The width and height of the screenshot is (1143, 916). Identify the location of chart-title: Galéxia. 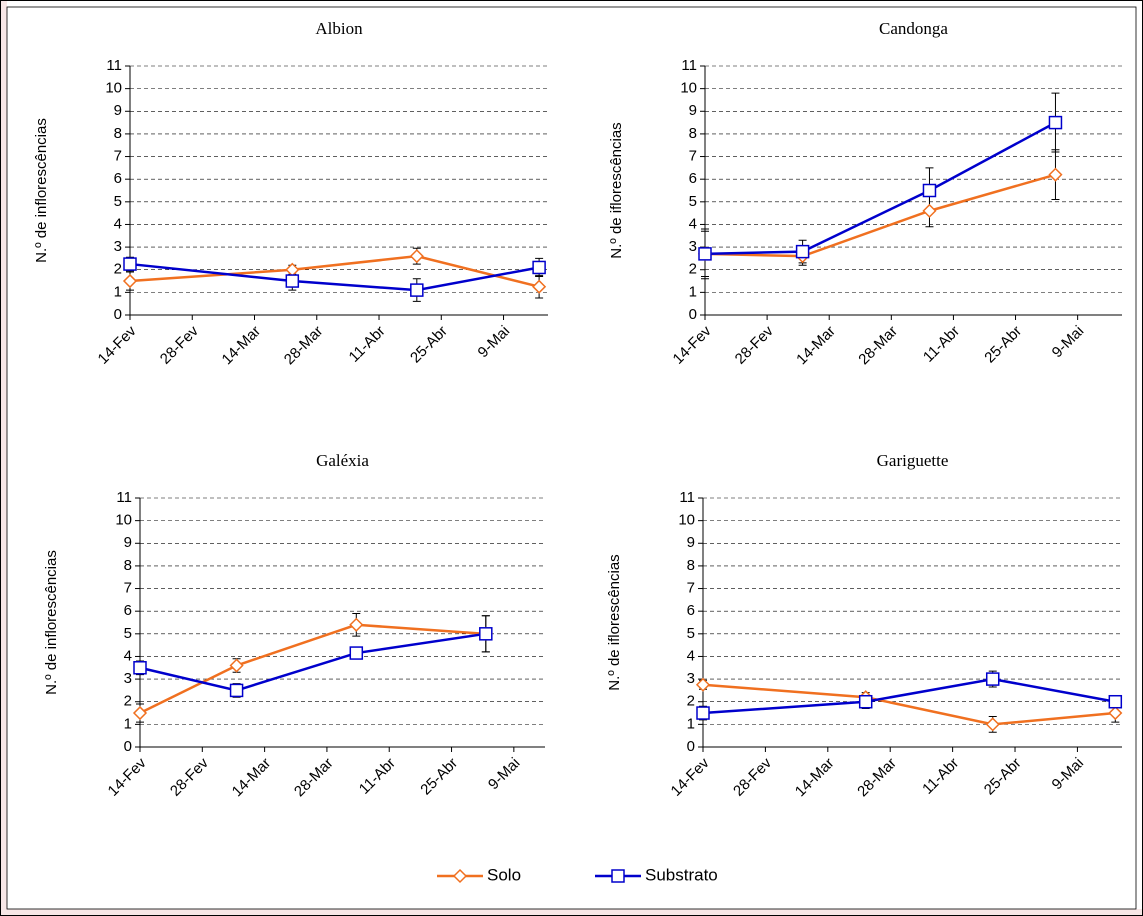
(342, 460).